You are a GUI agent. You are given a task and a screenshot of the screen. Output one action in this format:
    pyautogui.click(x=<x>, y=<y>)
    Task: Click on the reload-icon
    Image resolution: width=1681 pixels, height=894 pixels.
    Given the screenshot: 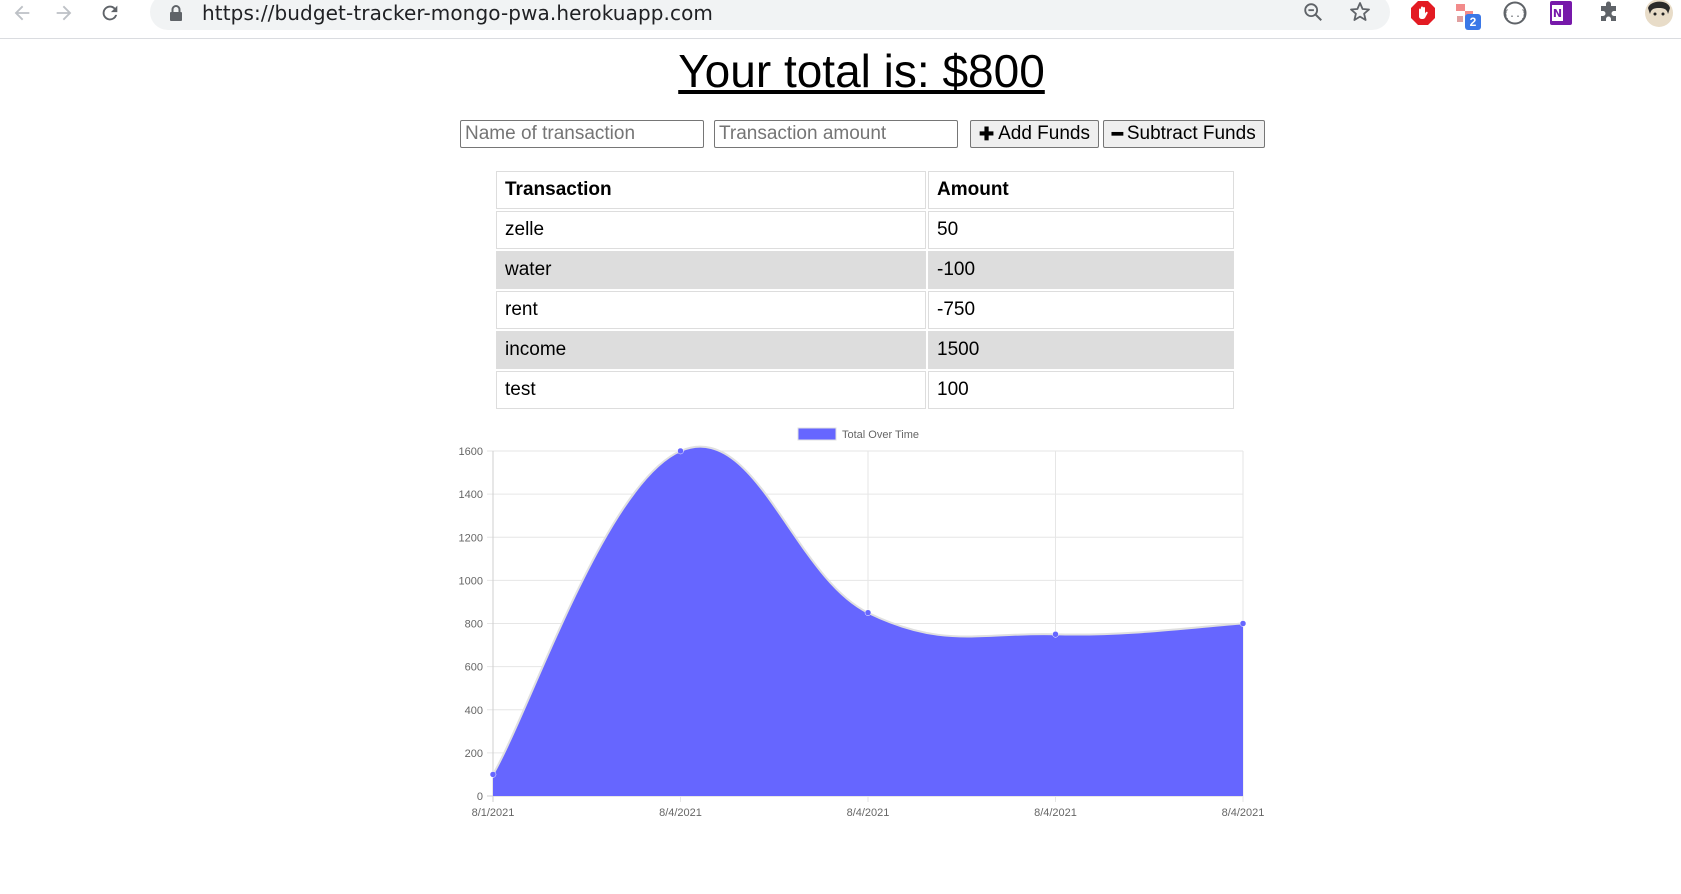 What is the action you would take?
    pyautogui.click(x=110, y=13)
    